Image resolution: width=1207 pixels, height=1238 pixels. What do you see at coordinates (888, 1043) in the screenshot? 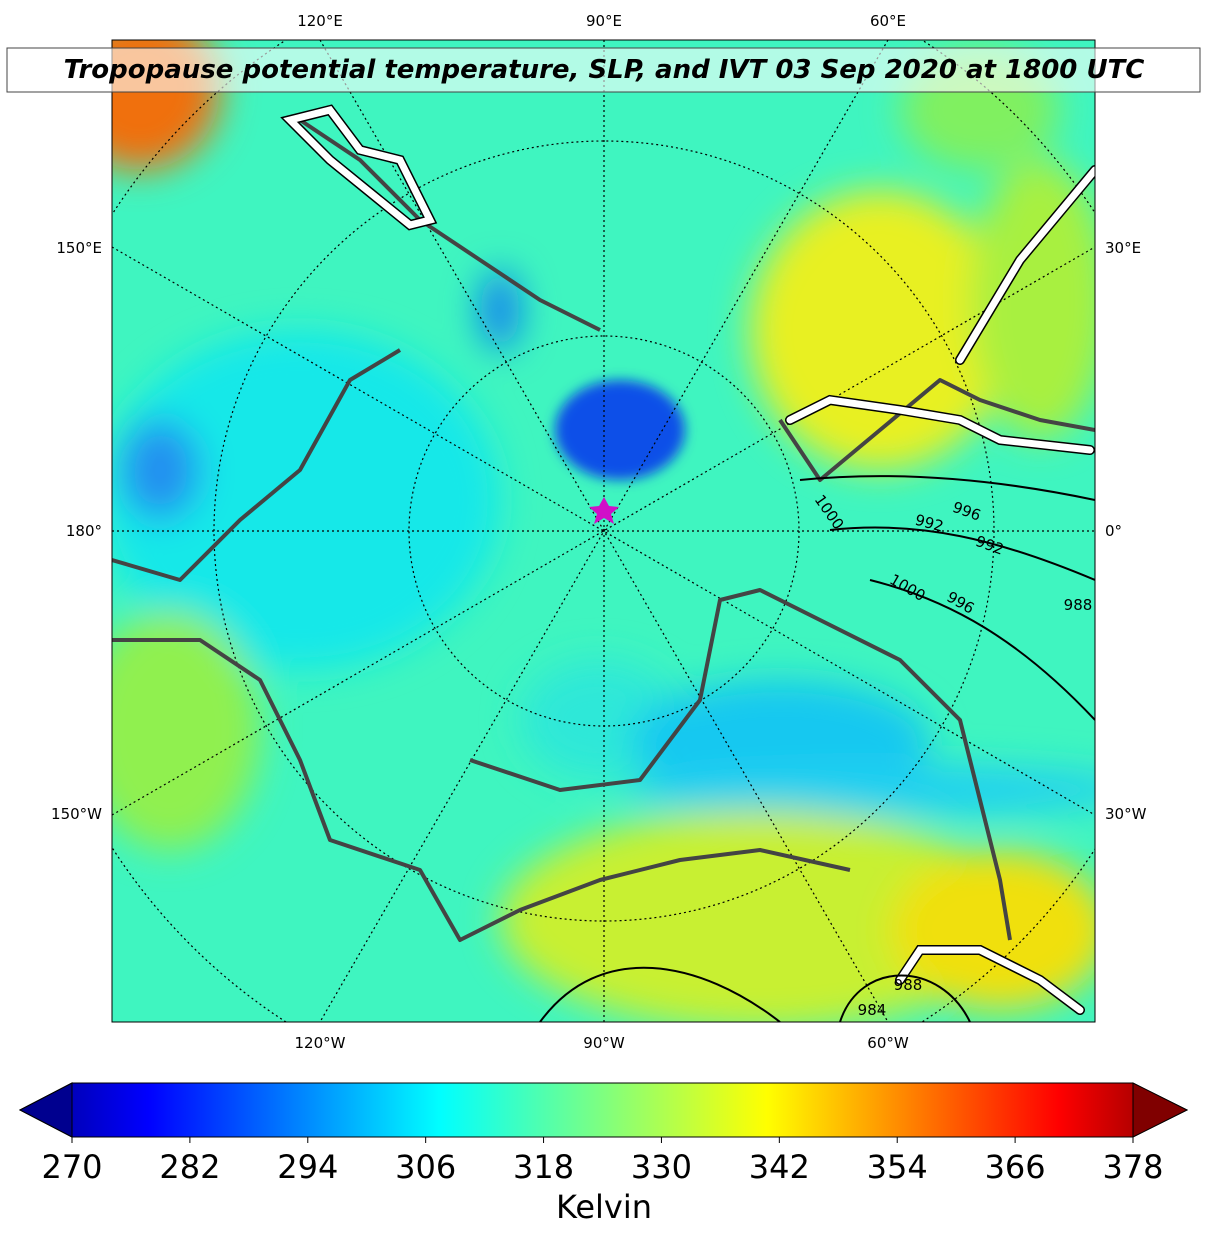
I see `longitude-label: 60°W` at bounding box center [888, 1043].